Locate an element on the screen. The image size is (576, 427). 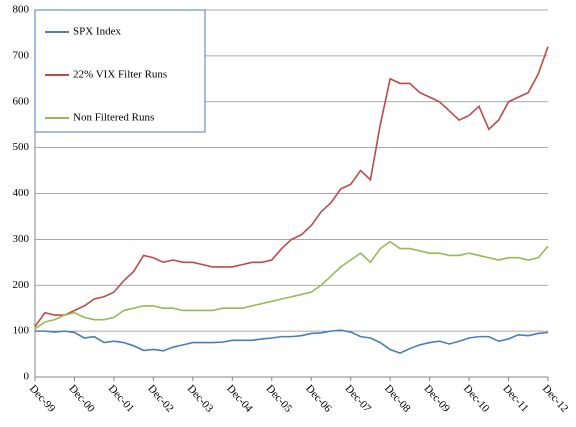
y-tick-label: 200 is located at coordinates (21, 285).